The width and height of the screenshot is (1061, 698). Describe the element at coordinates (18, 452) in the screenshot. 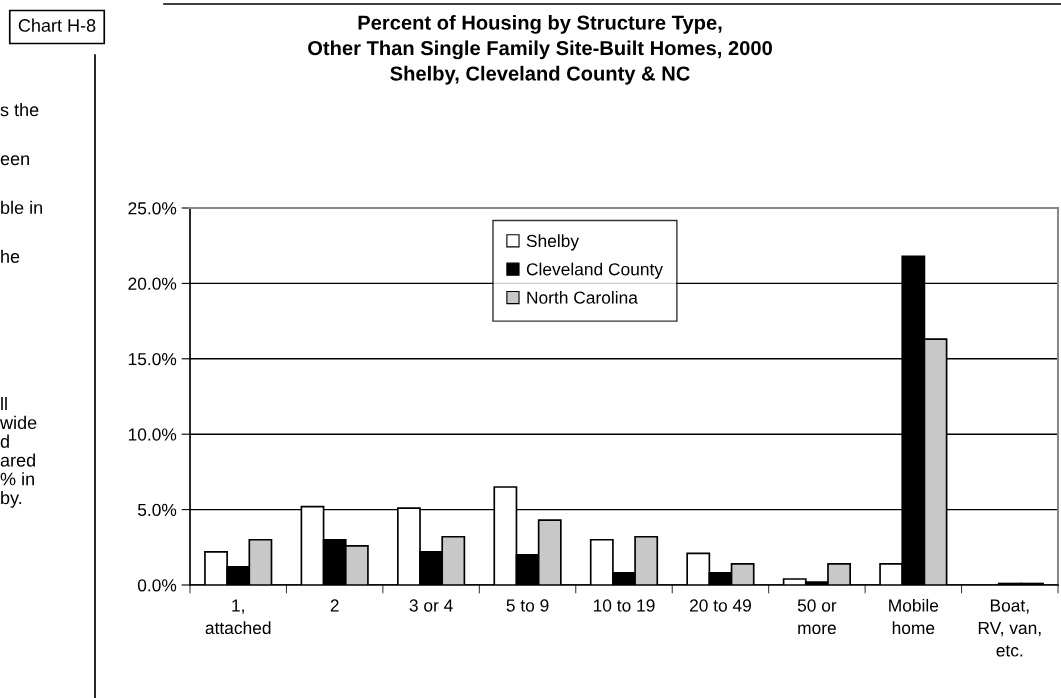

I see `text: ll wide d ared % in by.` at that location.